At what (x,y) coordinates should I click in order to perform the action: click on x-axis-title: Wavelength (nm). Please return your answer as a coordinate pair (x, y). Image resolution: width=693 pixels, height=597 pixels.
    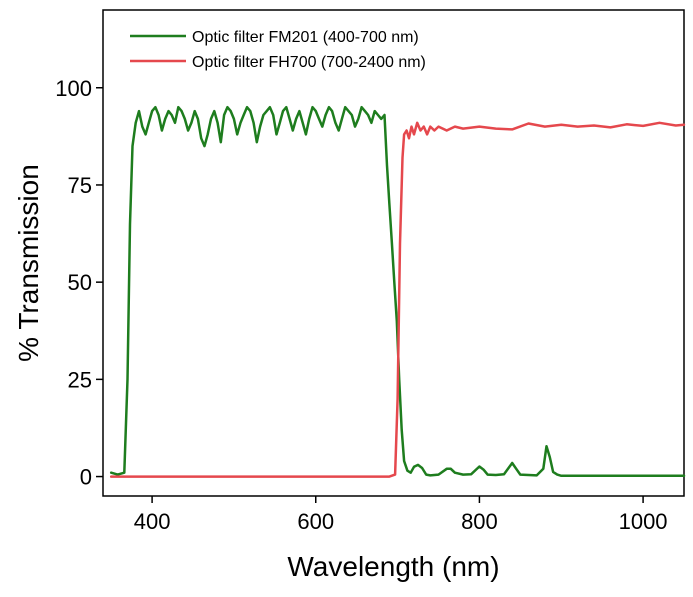
    Looking at the image, I should click on (393, 566).